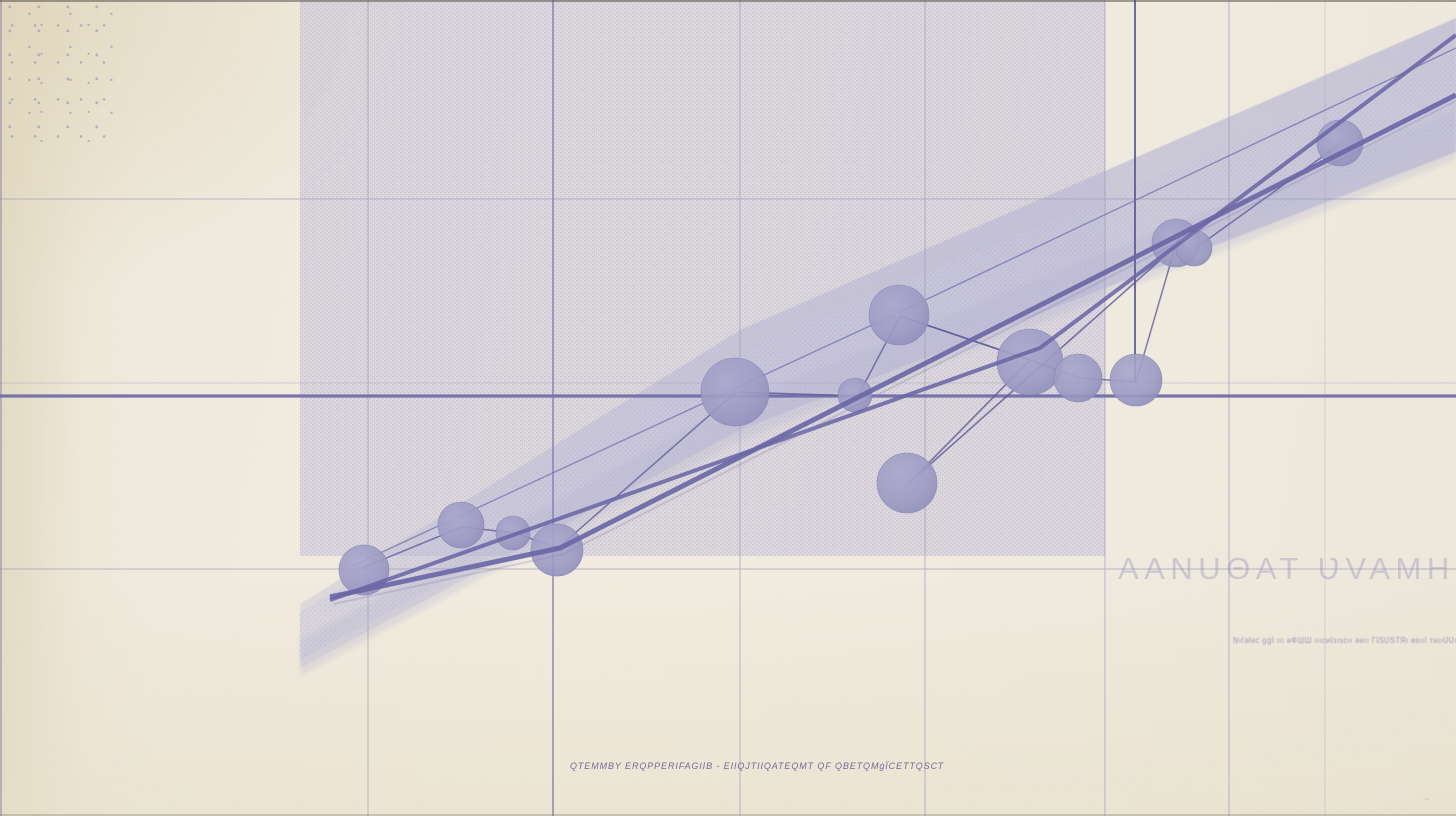  I want to click on figure-ghost-title: AANUΘAT ƲVAMHO SS, so click(1287, 568).